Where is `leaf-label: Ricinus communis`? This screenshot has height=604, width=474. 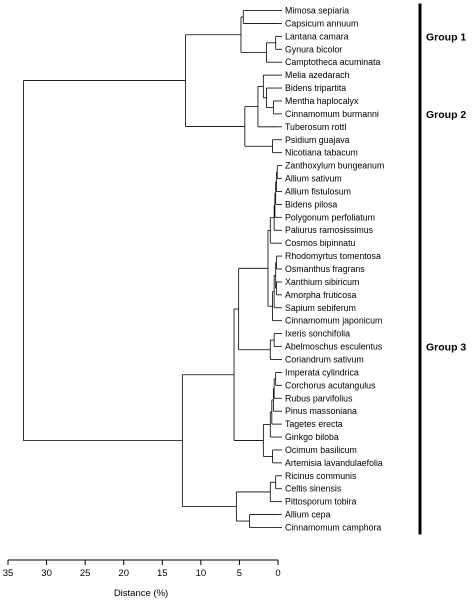 leaf-label: Ricinus communis is located at coordinates (321, 476).